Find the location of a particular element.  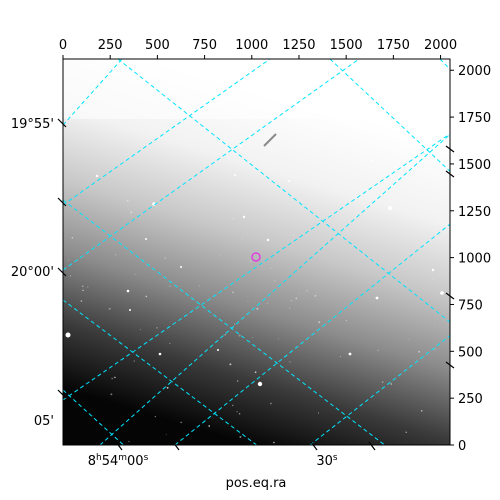

right-tick-label: 500 is located at coordinates (470, 352).